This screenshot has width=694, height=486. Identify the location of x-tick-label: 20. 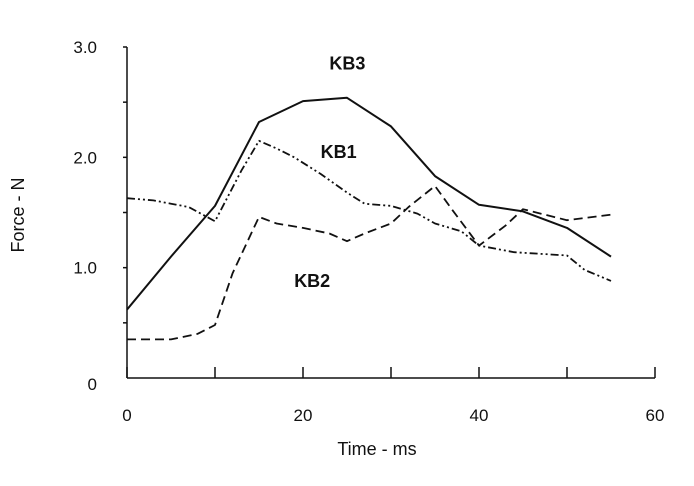
(303, 415).